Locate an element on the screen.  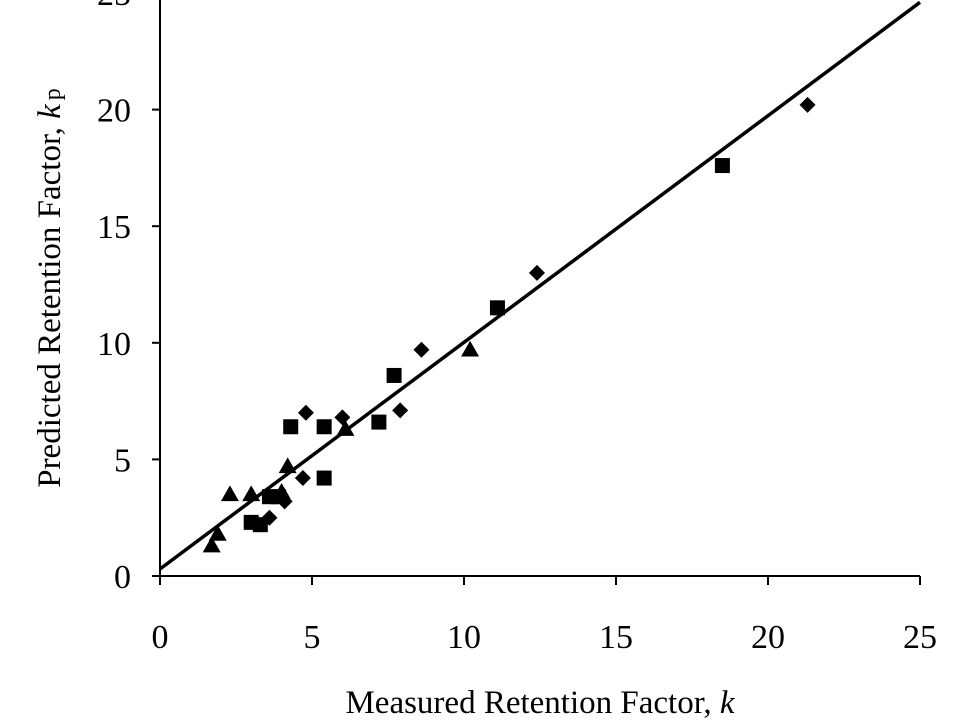
y-axis-title-subscript: p is located at coordinates (53, 94).